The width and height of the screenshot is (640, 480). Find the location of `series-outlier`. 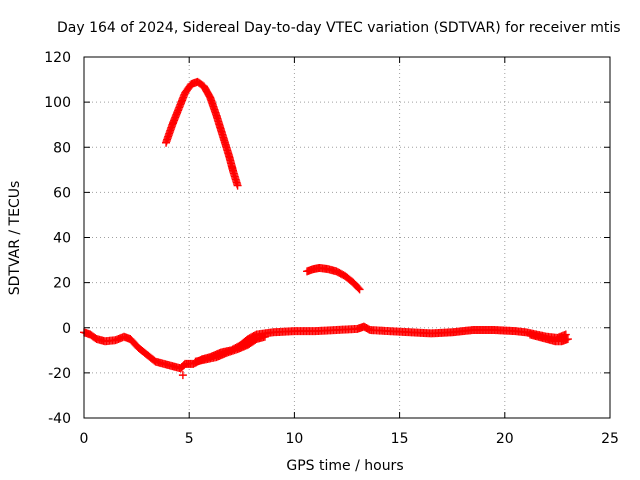

series-outlier is located at coordinates (182, 375).